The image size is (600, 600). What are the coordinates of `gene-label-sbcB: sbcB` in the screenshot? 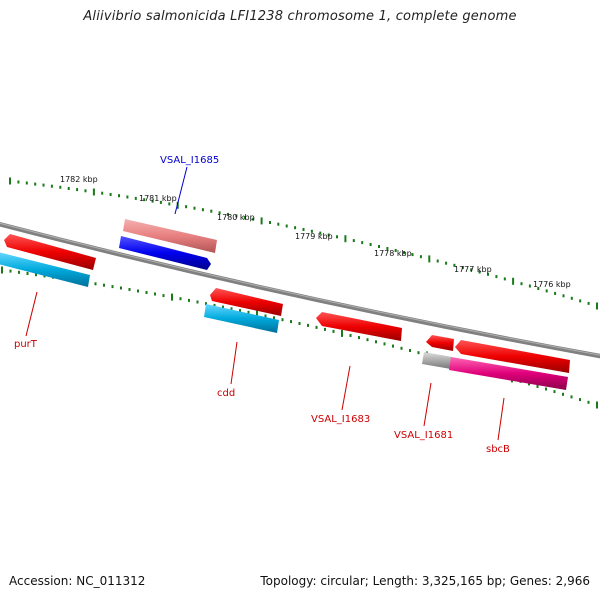 It's located at (498, 449).